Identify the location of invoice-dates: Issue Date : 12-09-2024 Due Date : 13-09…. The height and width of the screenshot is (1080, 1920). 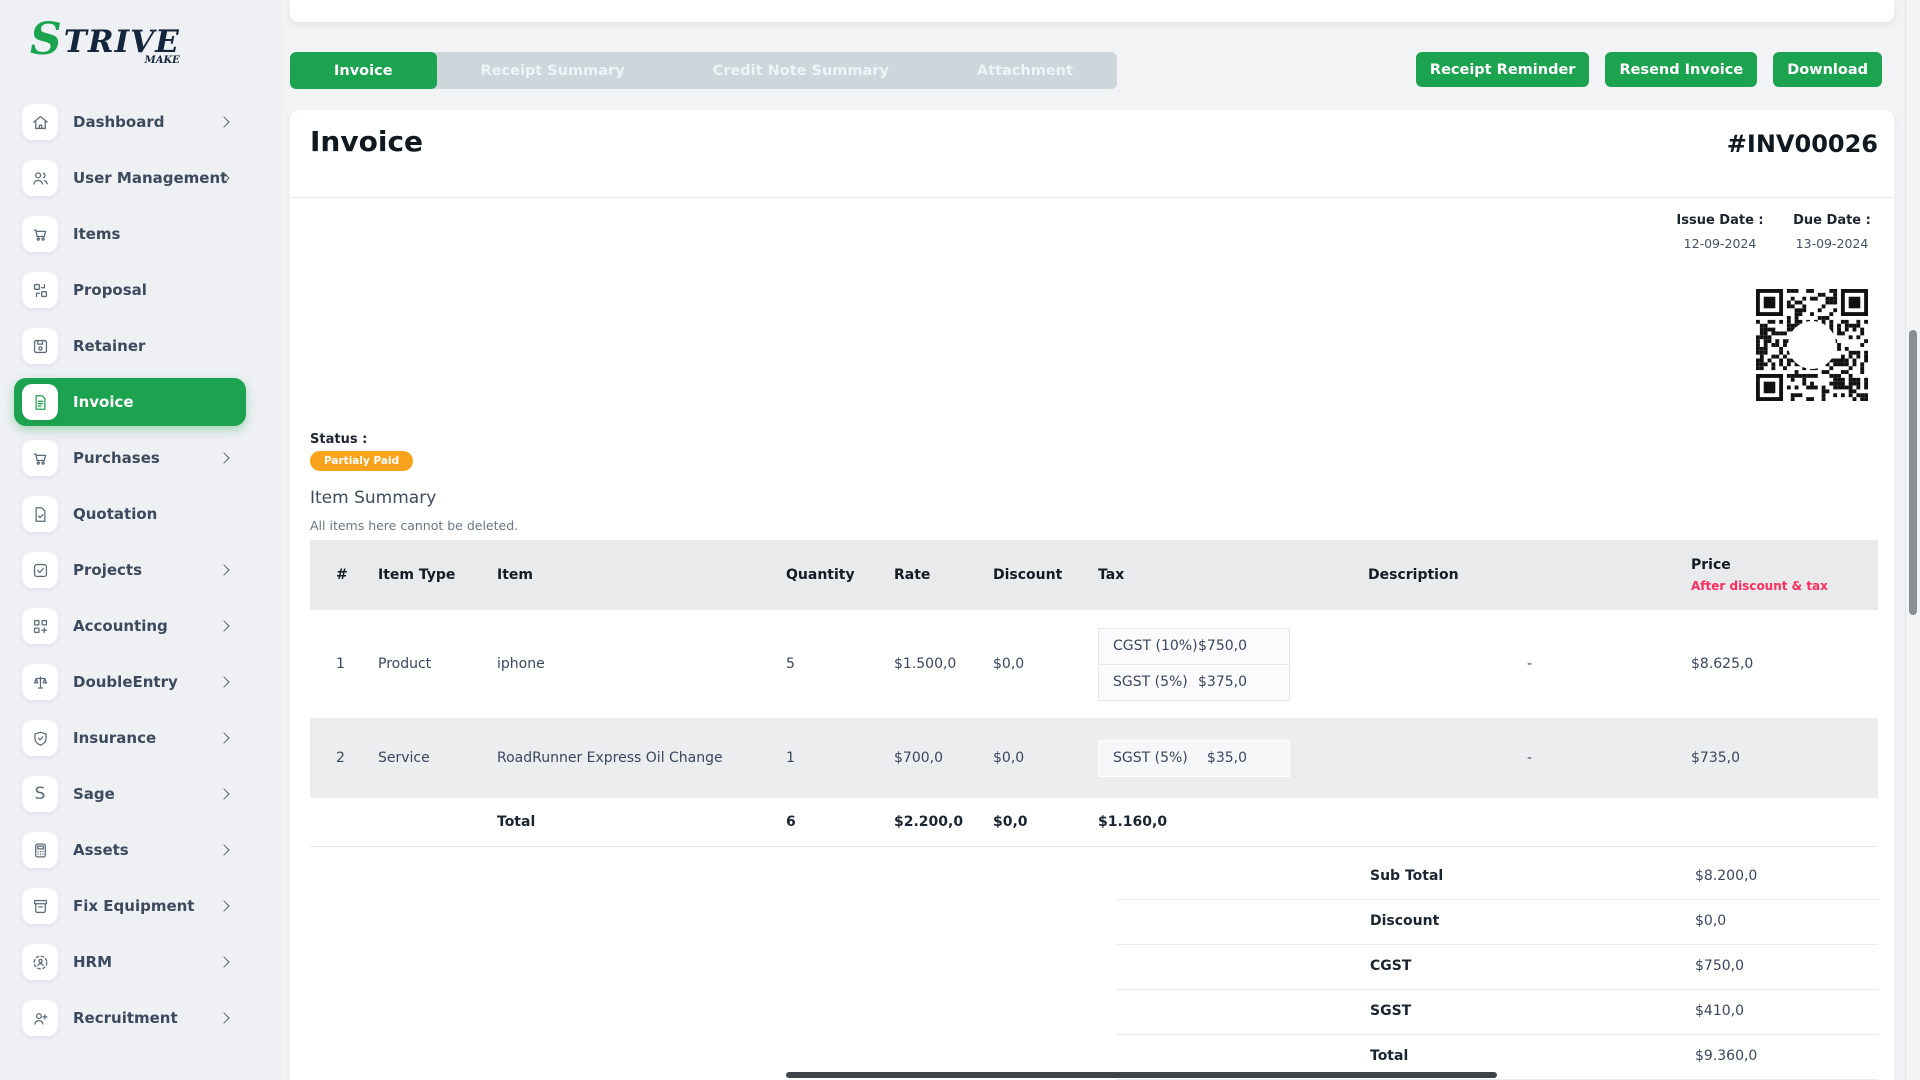
(1776, 232).